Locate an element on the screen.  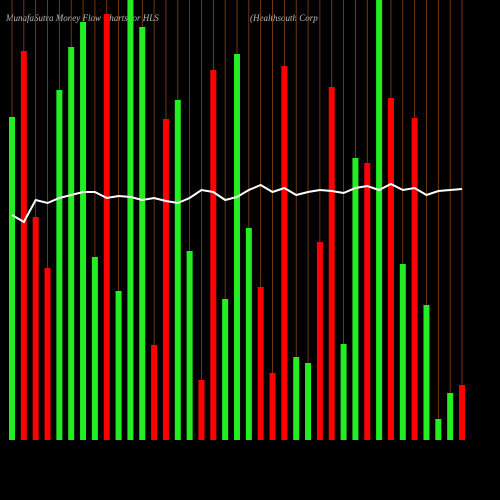
chart-title: MunafaSutra Money Flow Charts for HLS is located at coordinates (82, 18).